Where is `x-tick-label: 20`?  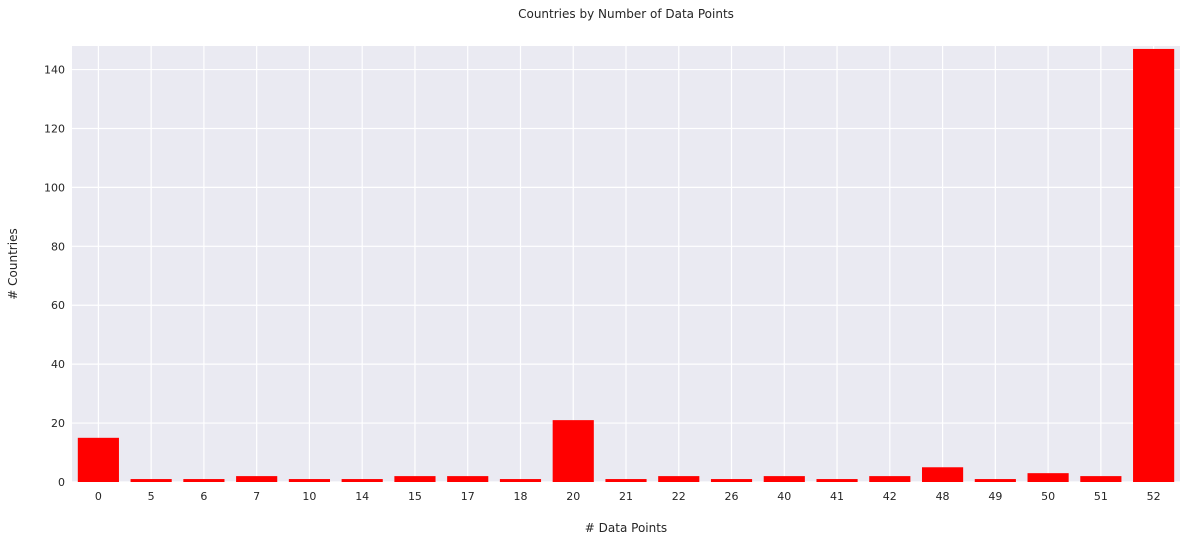
x-tick-label: 20 is located at coordinates (573, 496).